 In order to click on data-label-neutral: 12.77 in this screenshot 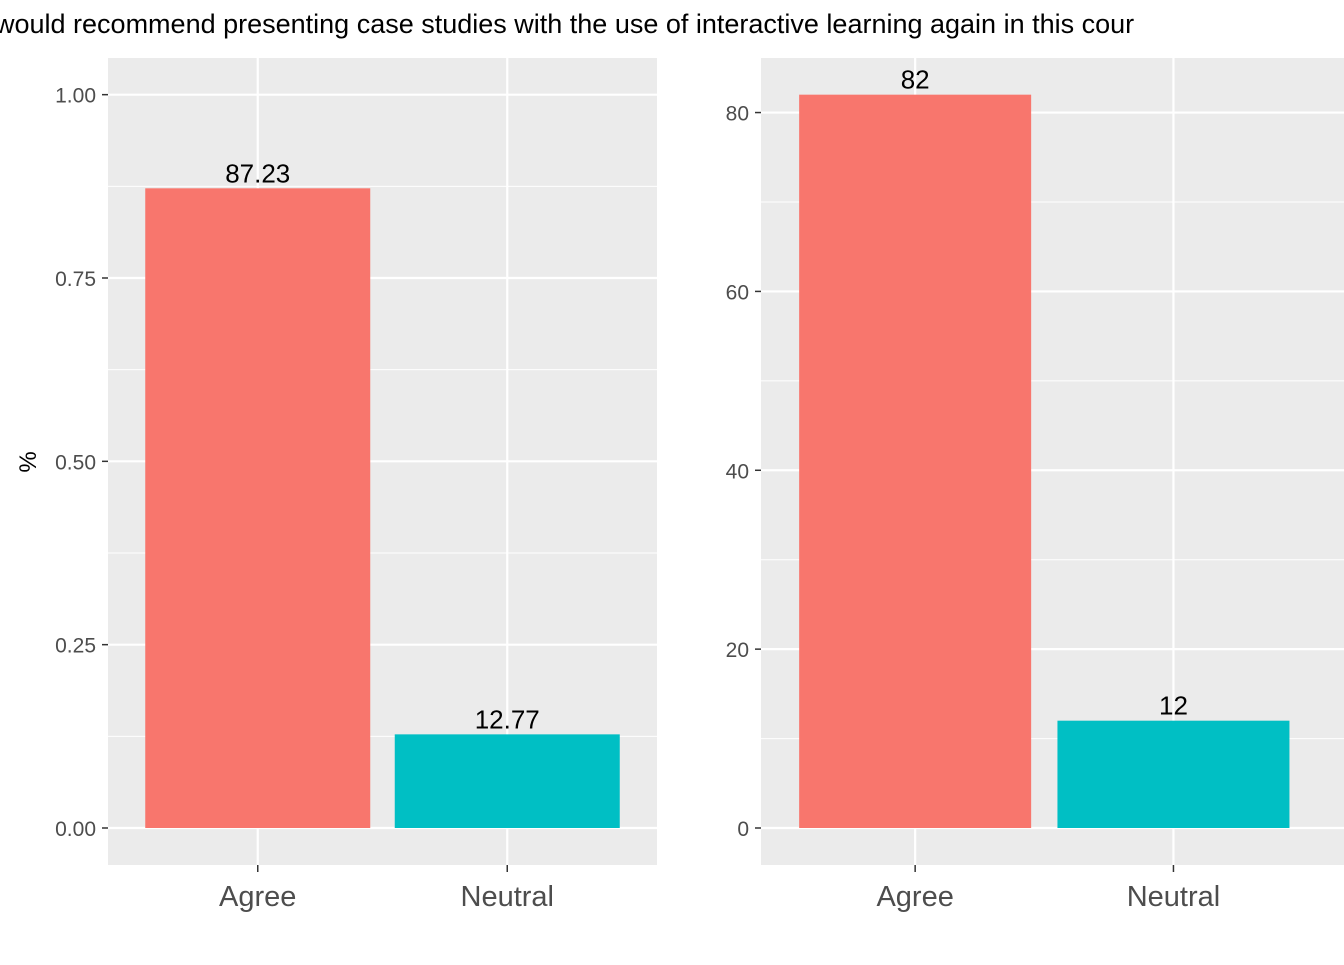, I will do `click(507, 719)`.